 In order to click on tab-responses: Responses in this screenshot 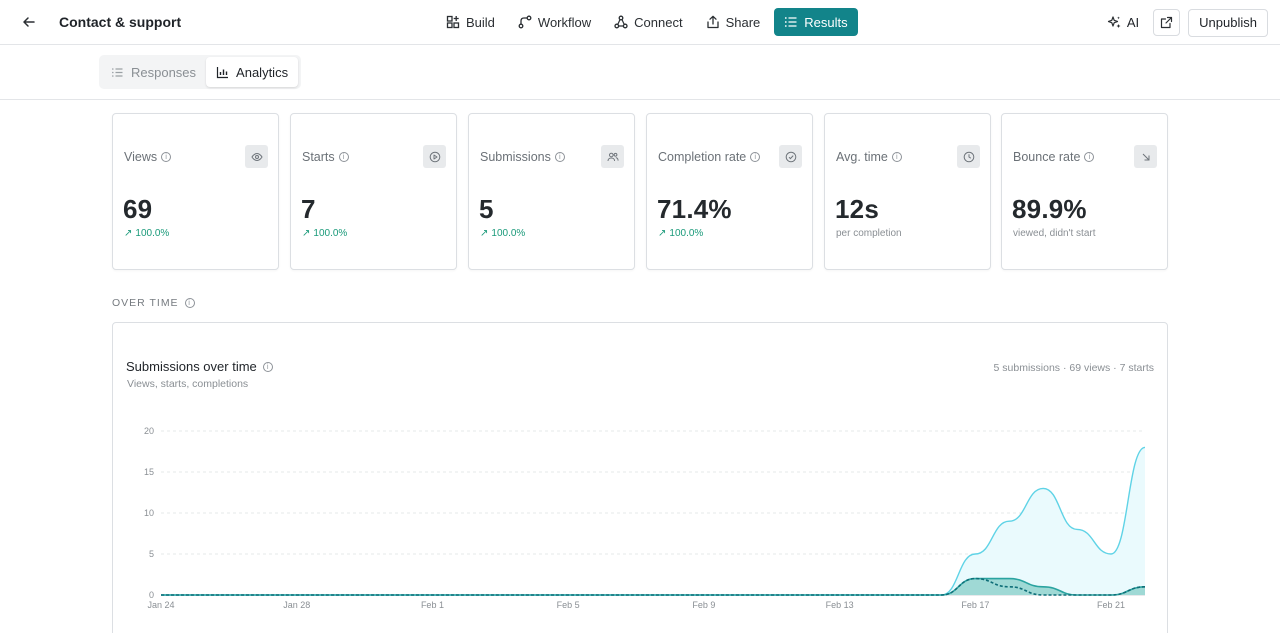, I will do `click(153, 72)`.